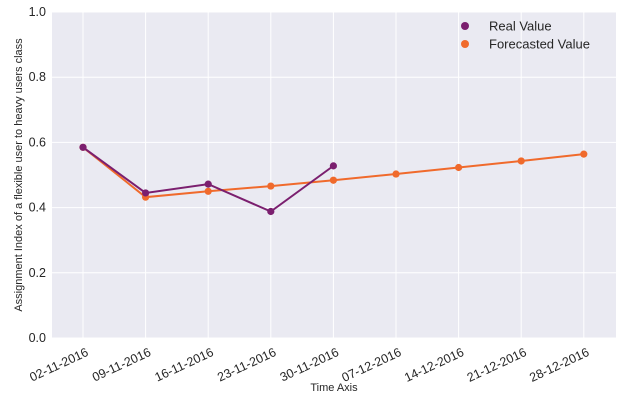 The width and height of the screenshot is (633, 394). What do you see at coordinates (520, 26) in the screenshot?
I see `legend-label: Real Value` at bounding box center [520, 26].